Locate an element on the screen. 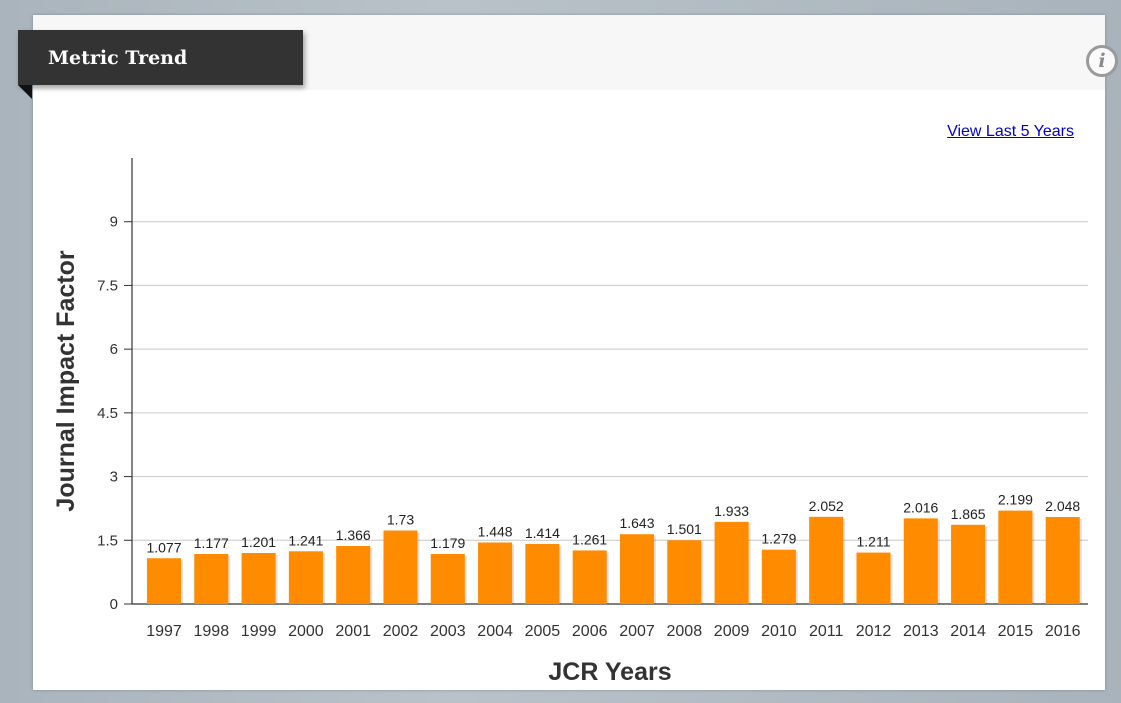 This screenshot has height=703, width=1121. x-tick-label: 2015 is located at coordinates (1016, 631).